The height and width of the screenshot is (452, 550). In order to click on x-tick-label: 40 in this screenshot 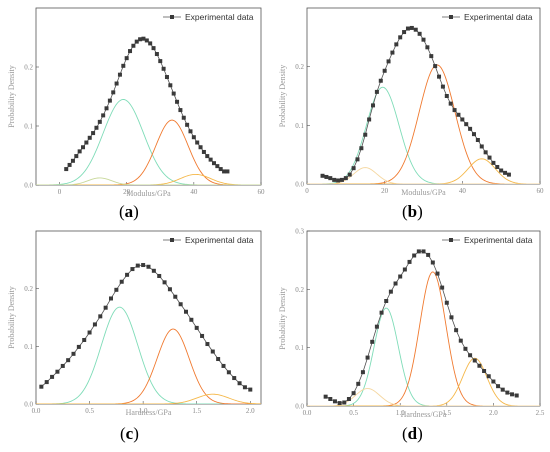, I will do `click(463, 191)`.